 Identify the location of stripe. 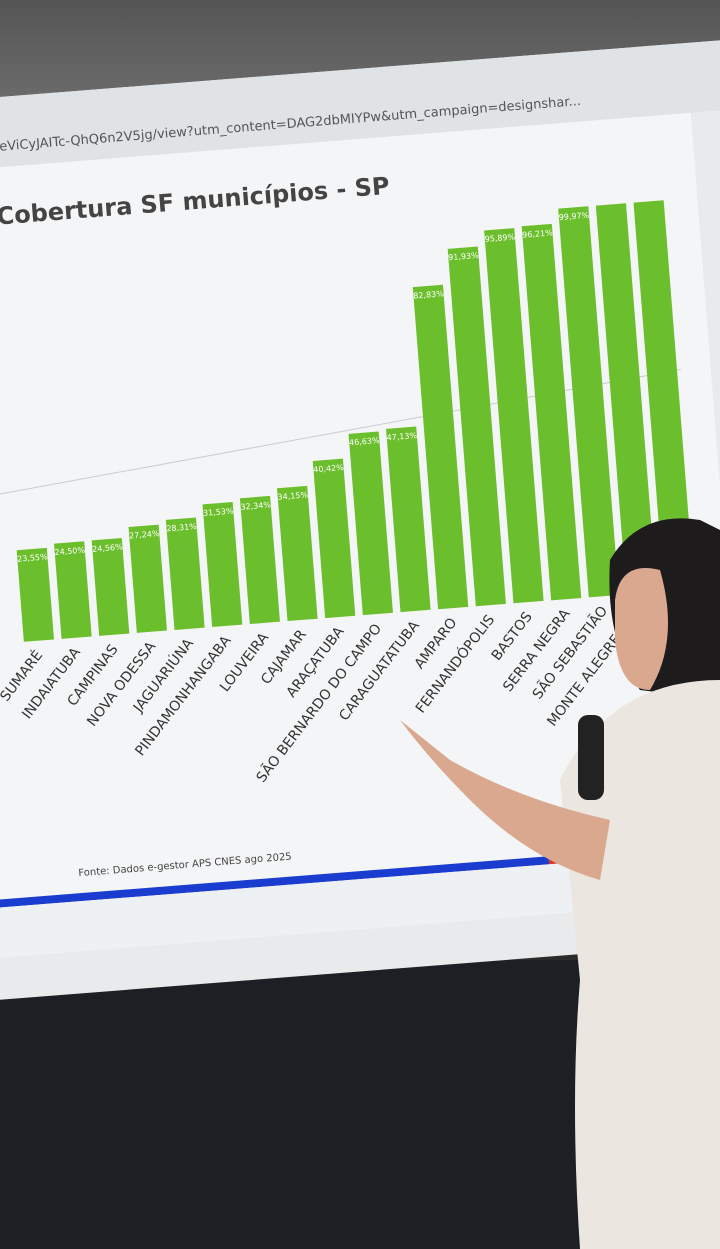
(275, 882).